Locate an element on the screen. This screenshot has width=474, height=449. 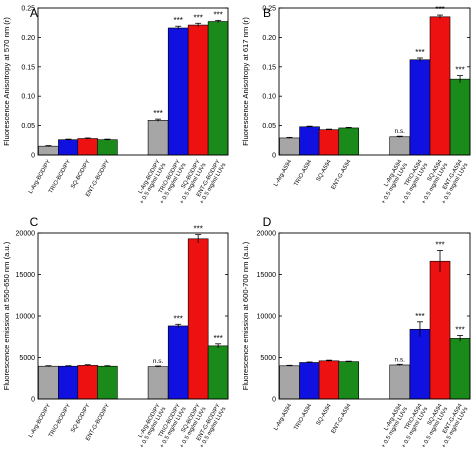
panel-letter: B is located at coordinates (267, 13).